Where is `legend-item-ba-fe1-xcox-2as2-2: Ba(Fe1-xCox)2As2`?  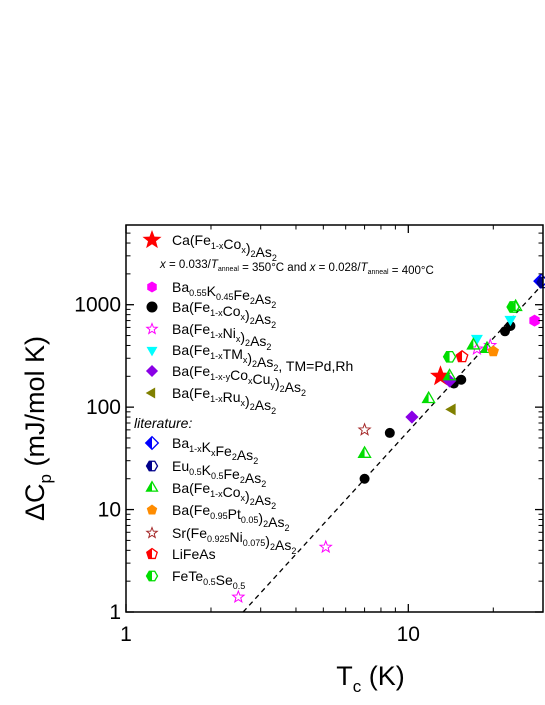 legend-item-ba-fe1-xcox-2as2-2: Ba(Fe1-xCox)2As2 is located at coordinates (211, 314).